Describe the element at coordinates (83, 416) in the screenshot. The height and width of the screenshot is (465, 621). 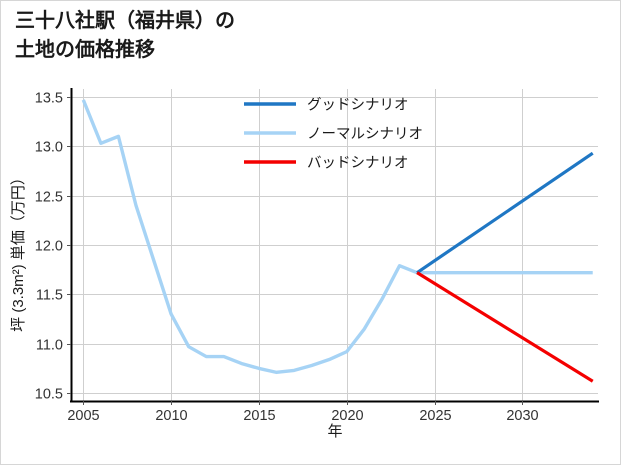
I see `x-tick-label: 2005` at that location.